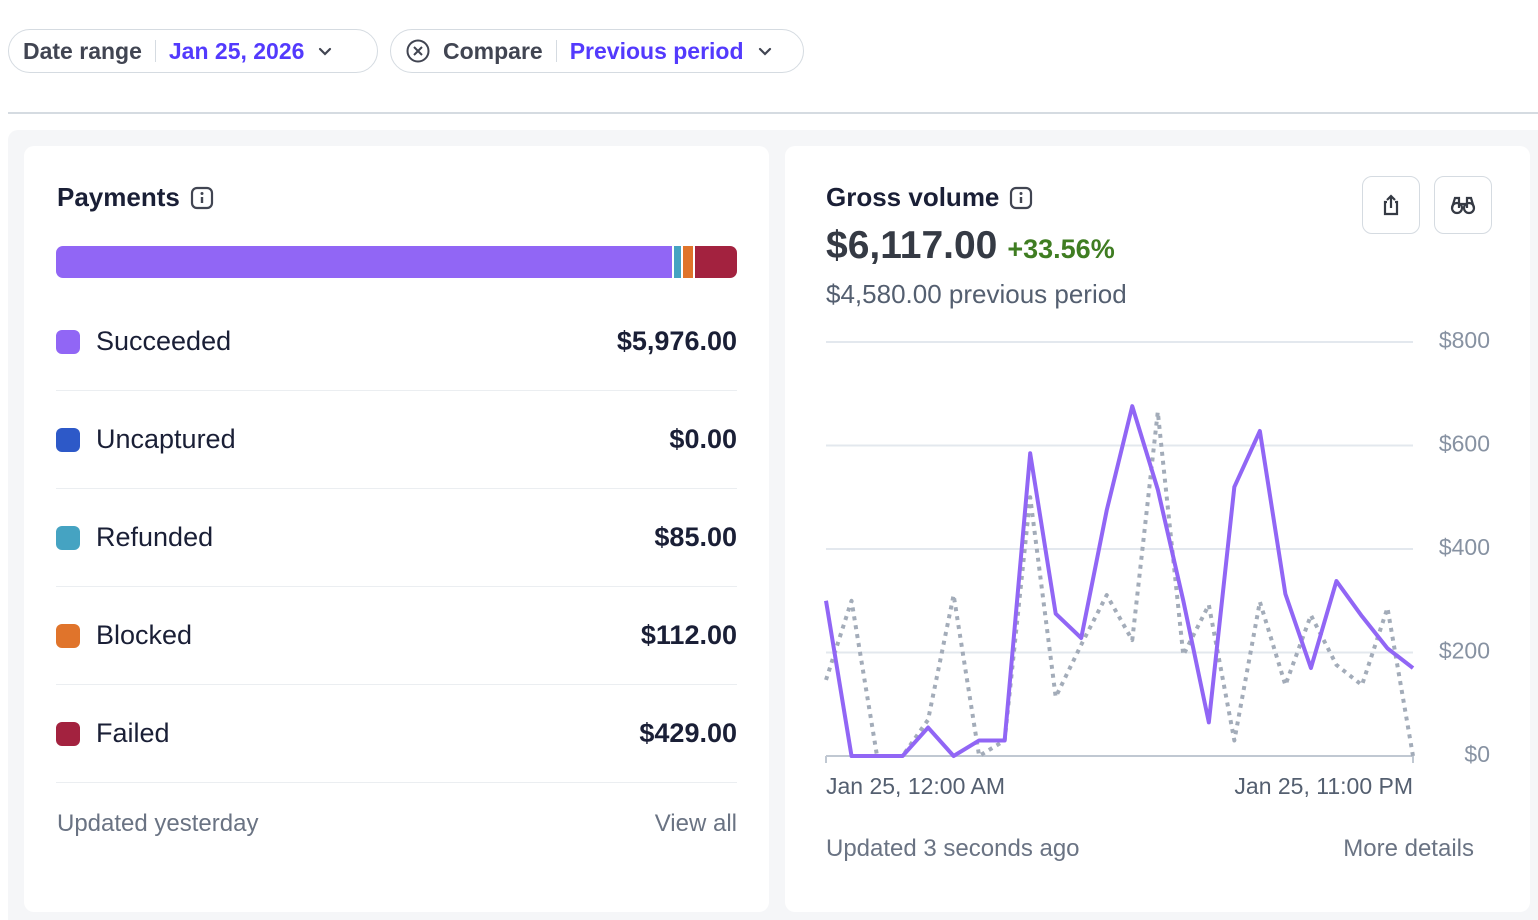 The image size is (1538, 920). What do you see at coordinates (703, 439) in the screenshot?
I see `row-value: $0.00` at bounding box center [703, 439].